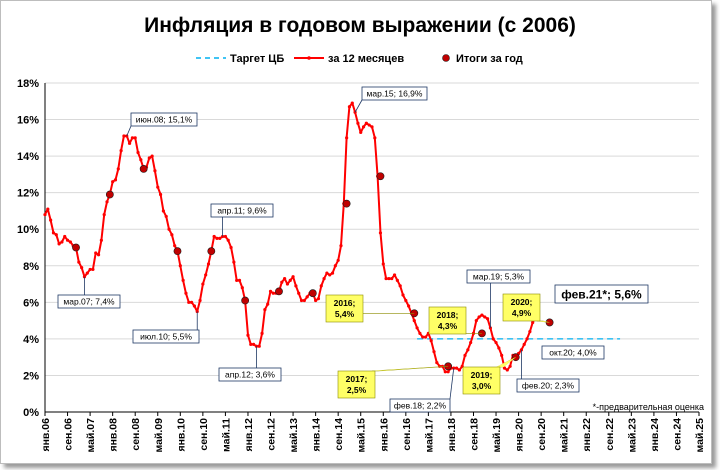 The width and height of the screenshot is (720, 470). I want to click on x-tick-label: янв.20, so click(520, 435).